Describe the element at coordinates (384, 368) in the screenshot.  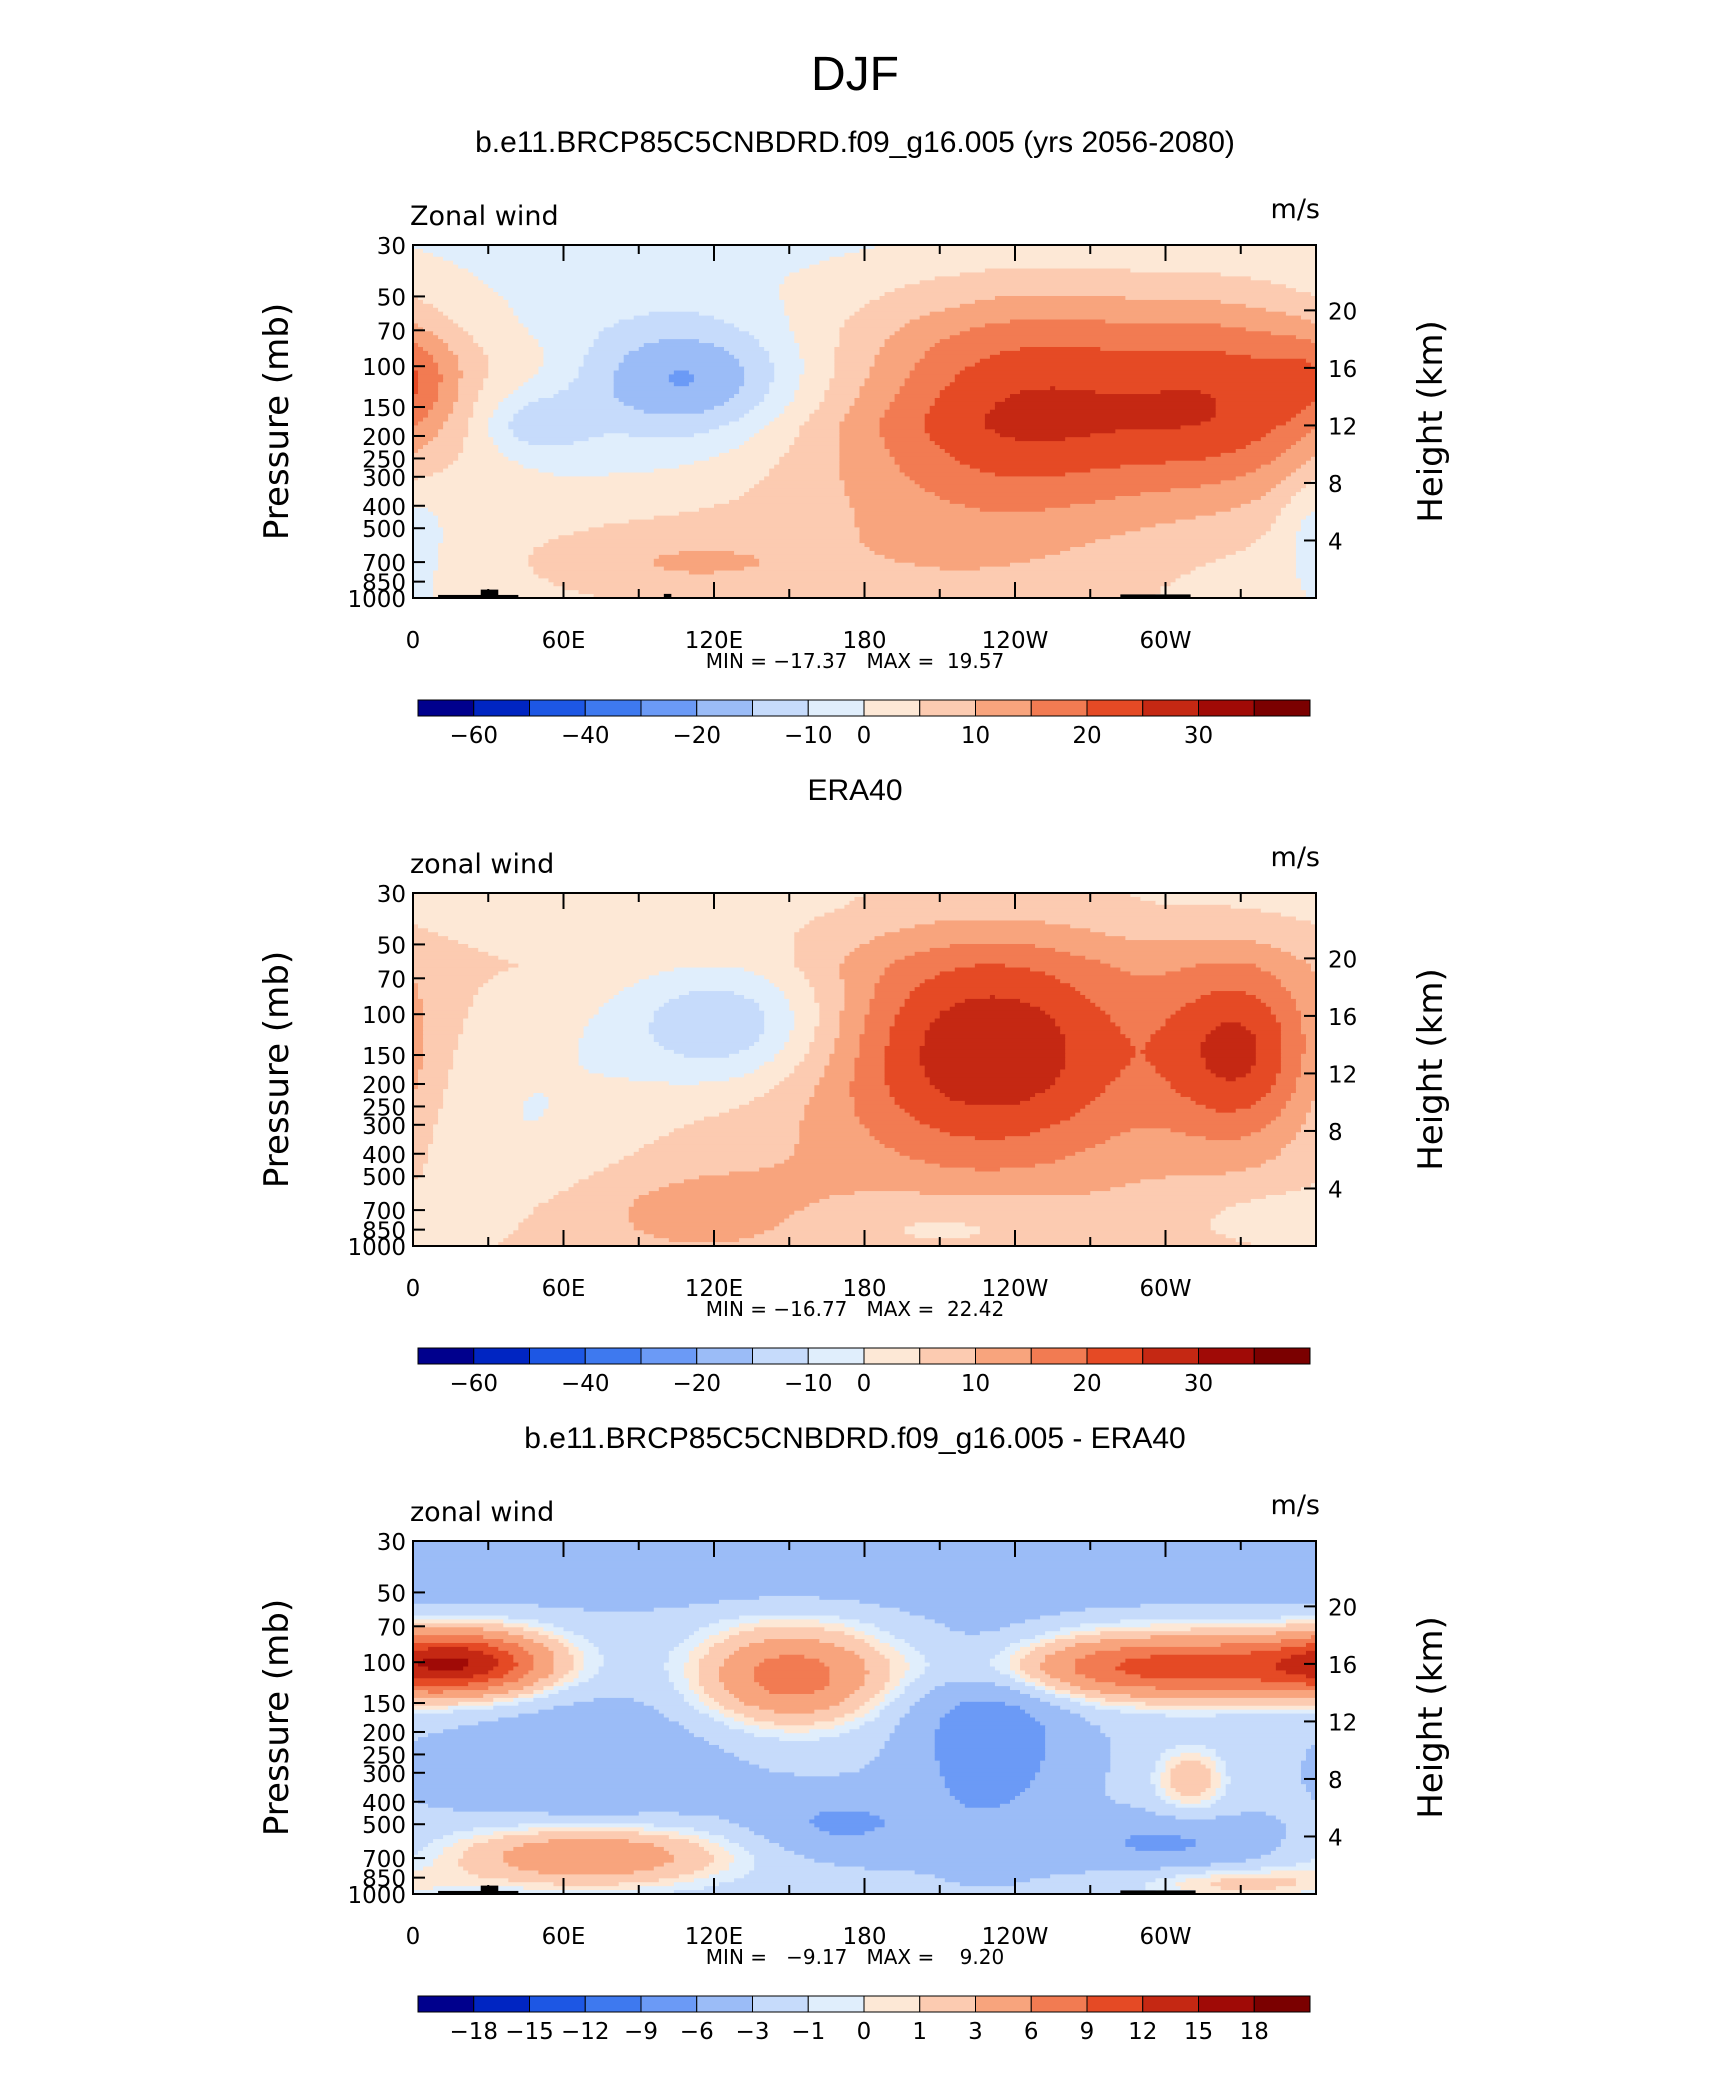
I see `y-tick-label: 100` at that location.